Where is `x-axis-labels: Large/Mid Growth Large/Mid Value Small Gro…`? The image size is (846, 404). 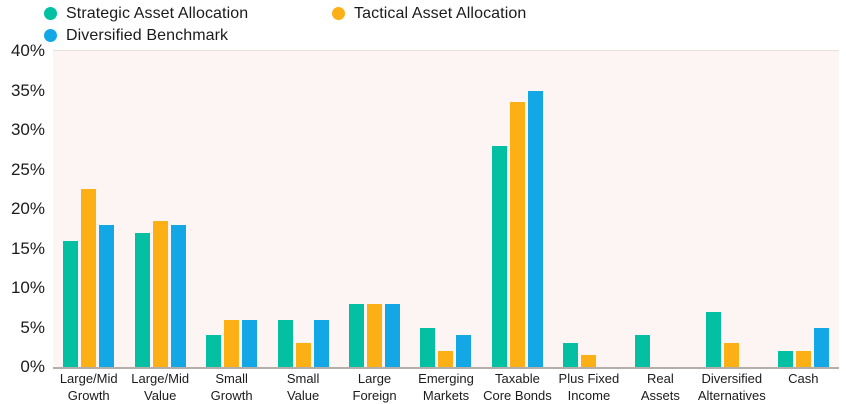
x-axis-labels: Large/Mid Growth Large/Mid Value Small Gro… is located at coordinates (446, 387).